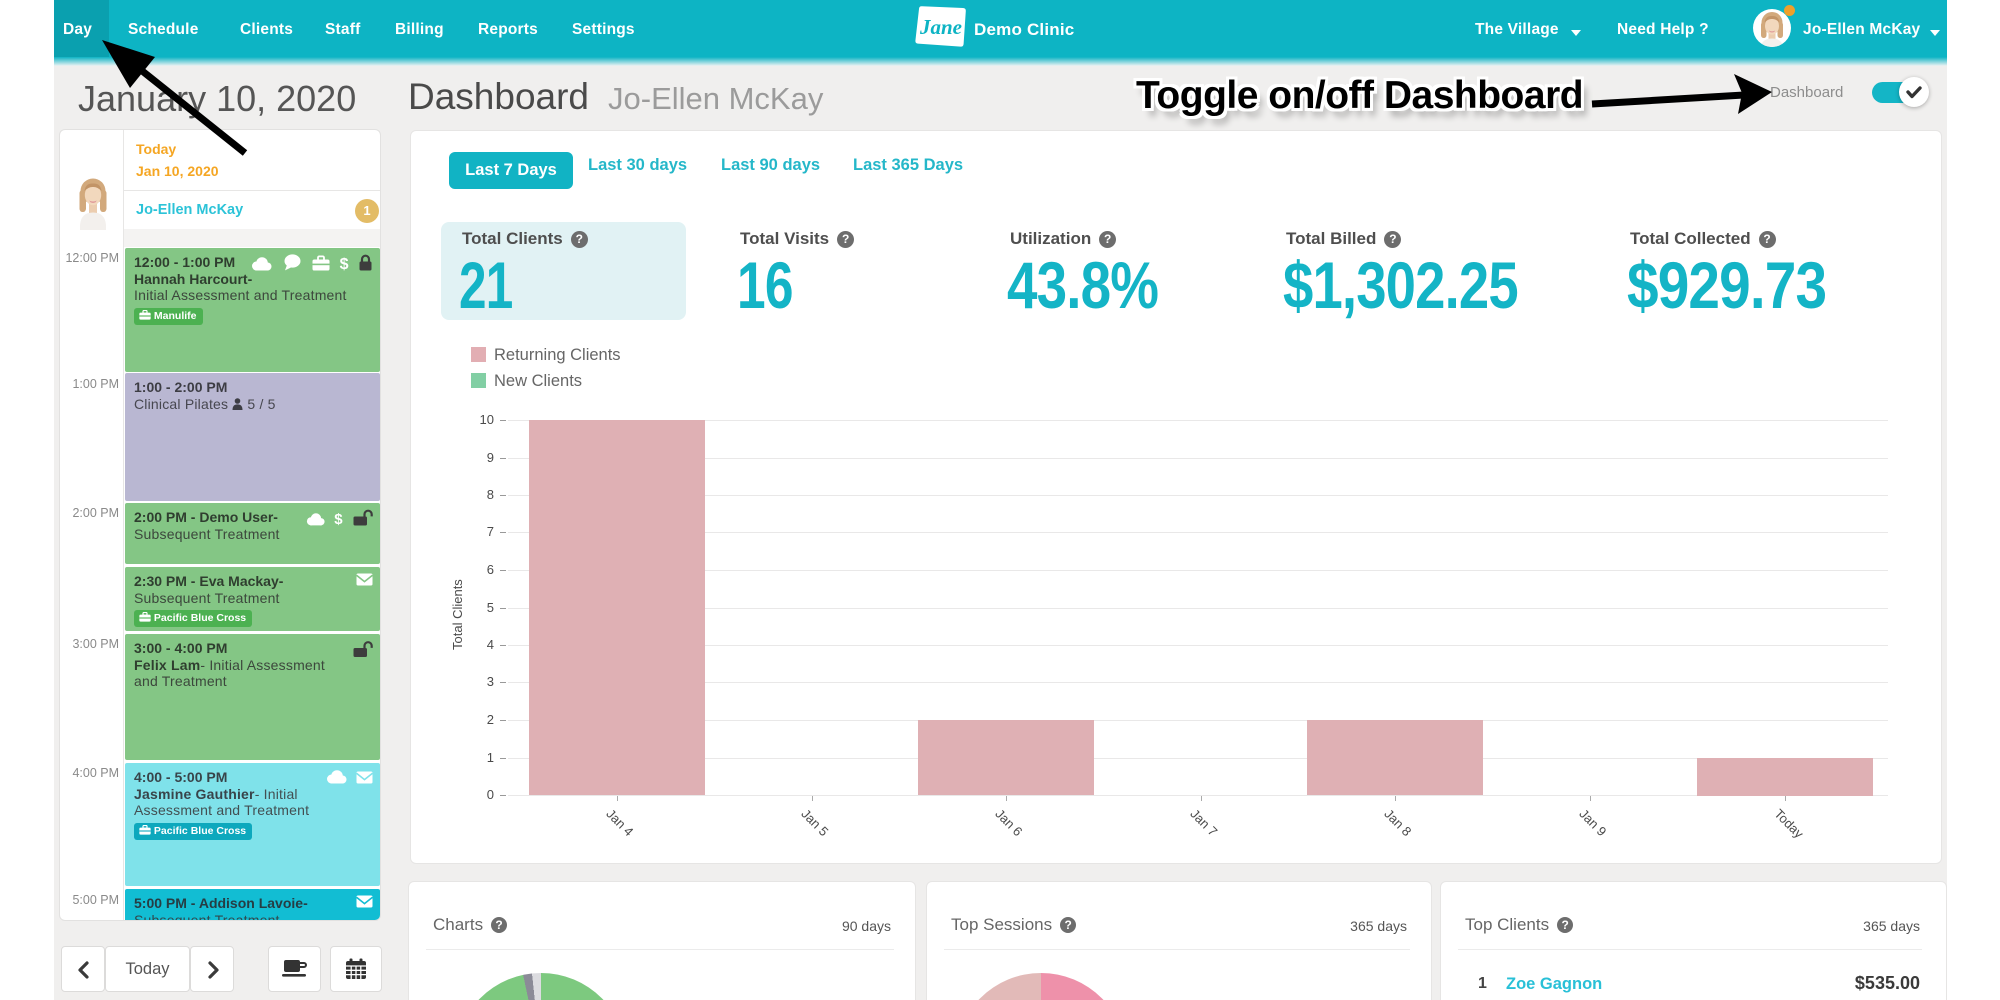 The height and width of the screenshot is (1000, 2000). What do you see at coordinates (940, 27) in the screenshot?
I see `svg-text: Jane` at bounding box center [940, 27].